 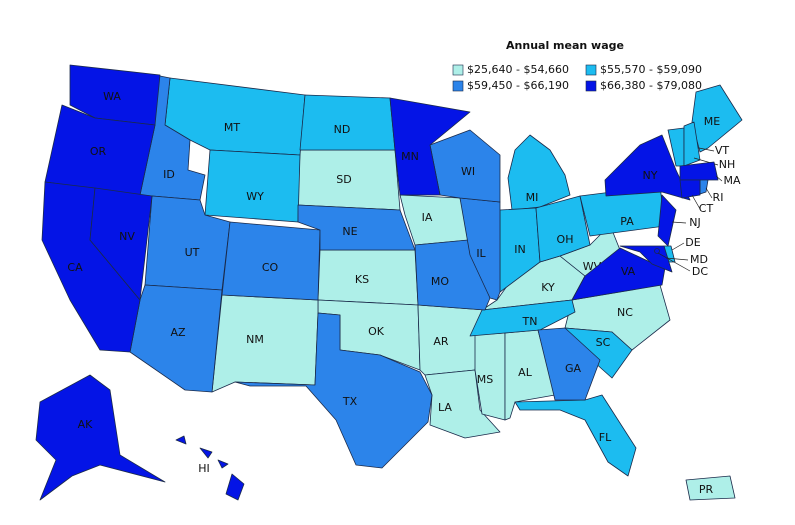 I want to click on state: WI, so click(x=465, y=166).